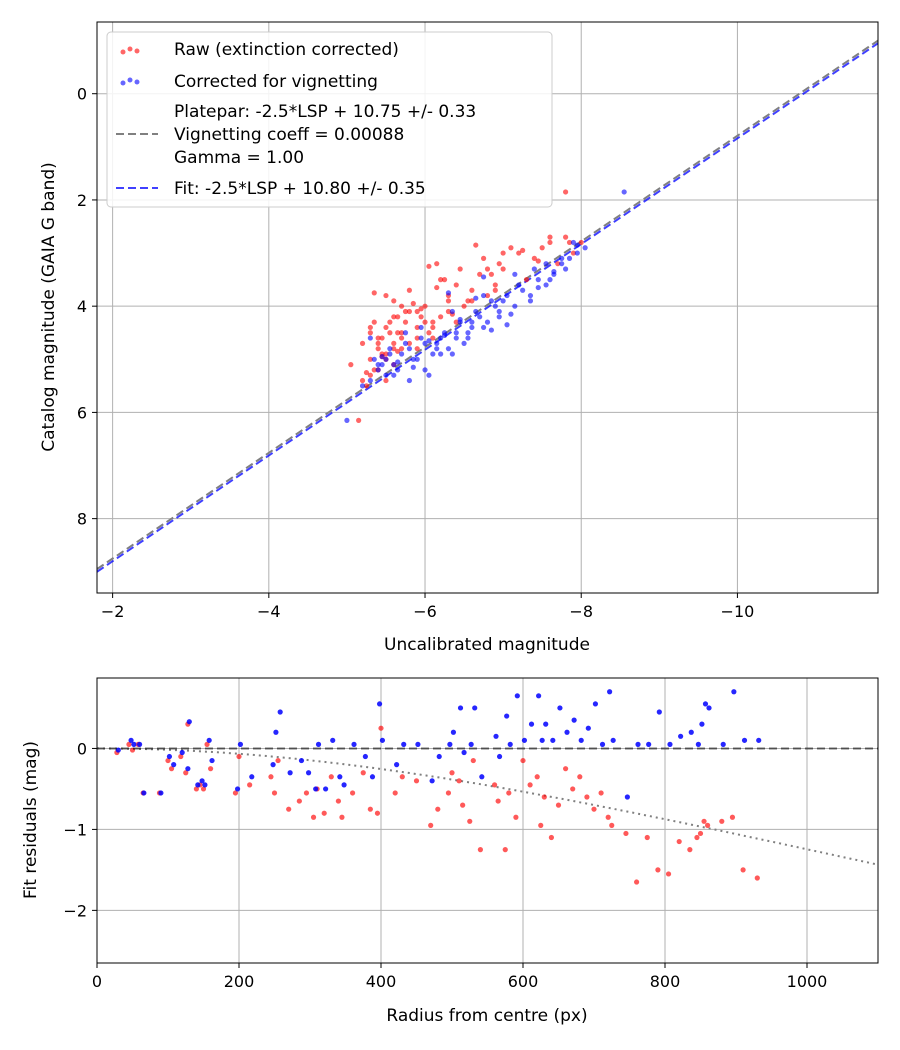 Image resolution: width=900 pixels, height=1050 pixels. I want to click on top-x-tick-label: −2, so click(113, 611).